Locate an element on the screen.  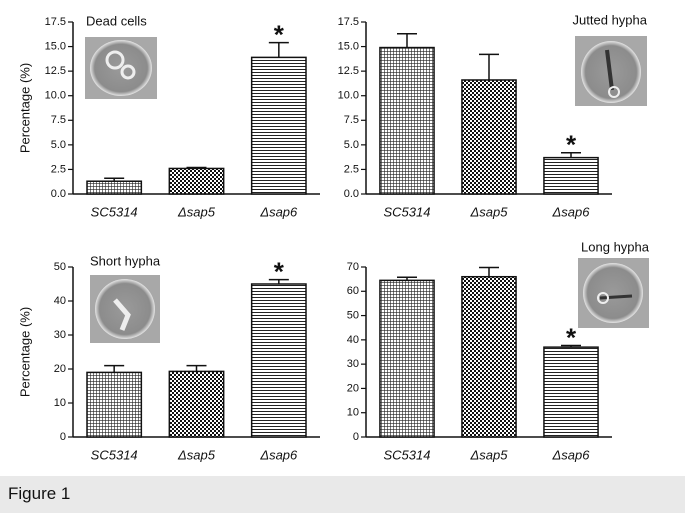
y-tick-label: 70 is located at coordinates (353, 267).